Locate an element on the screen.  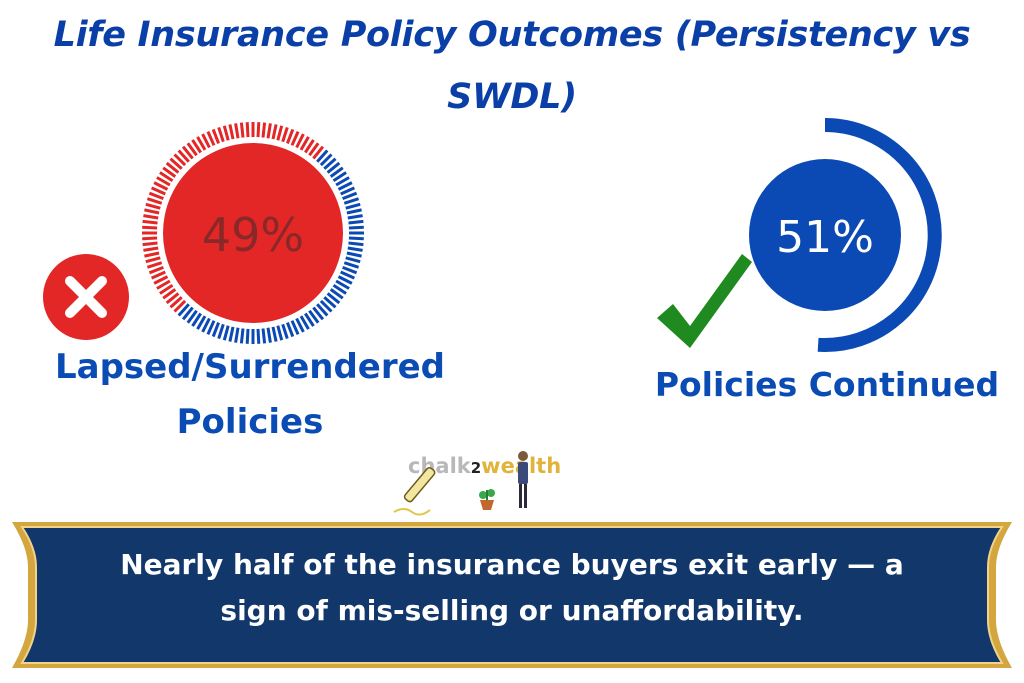
logo-part-2: 2 is located at coordinates (476, 468).